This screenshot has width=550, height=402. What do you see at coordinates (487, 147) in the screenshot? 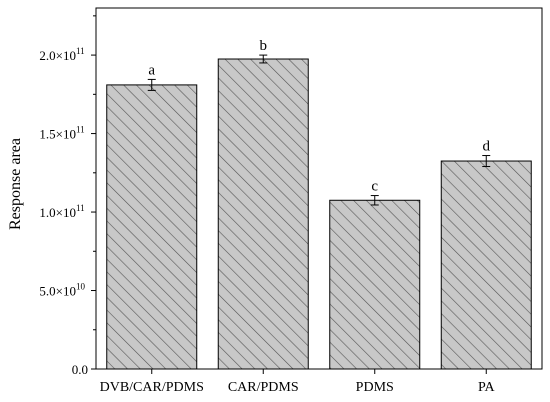
I see `significance-letter: d` at bounding box center [487, 147].